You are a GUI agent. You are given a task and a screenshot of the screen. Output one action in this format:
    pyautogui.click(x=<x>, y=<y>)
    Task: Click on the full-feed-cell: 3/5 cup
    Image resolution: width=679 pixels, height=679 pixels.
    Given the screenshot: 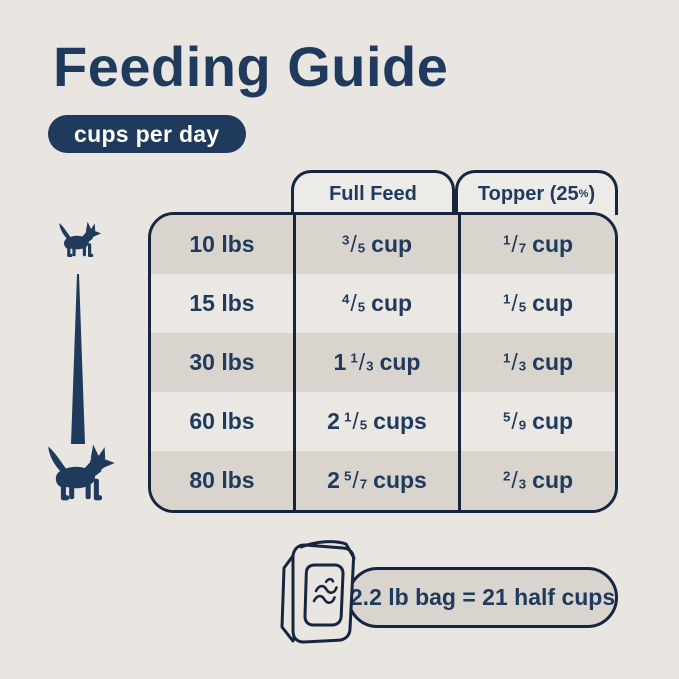 What is the action you would take?
    pyautogui.click(x=375, y=244)
    